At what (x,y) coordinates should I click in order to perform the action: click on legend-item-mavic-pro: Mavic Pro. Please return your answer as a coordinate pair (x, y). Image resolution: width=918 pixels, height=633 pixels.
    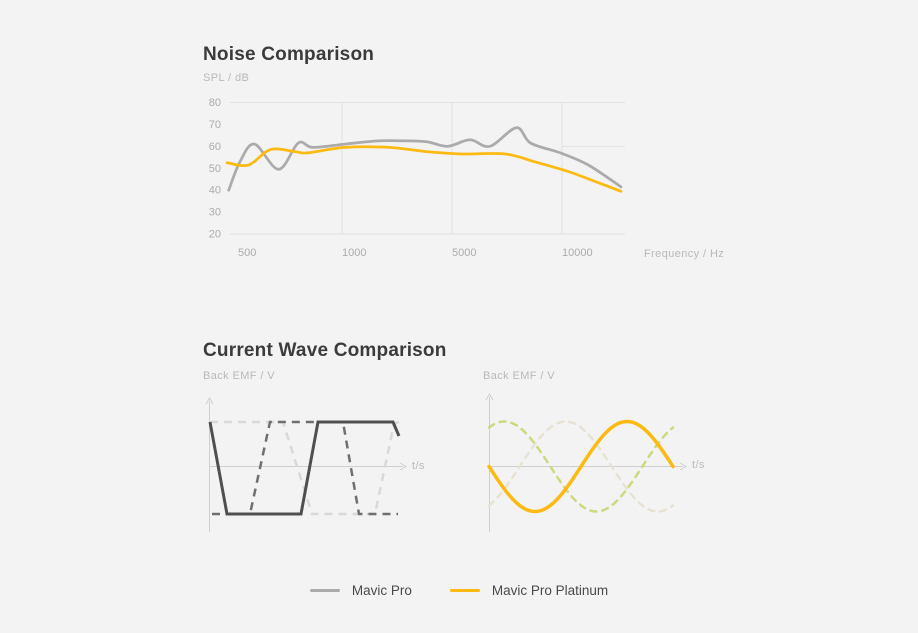
    Looking at the image, I should click on (360, 590).